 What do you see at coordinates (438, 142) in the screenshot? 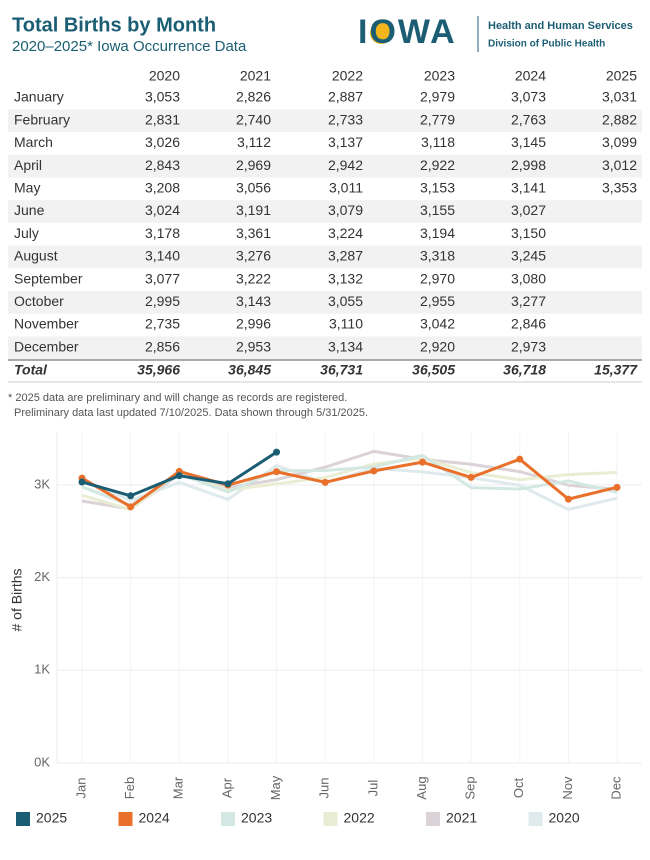
I see `cell: 3,118` at bounding box center [438, 142].